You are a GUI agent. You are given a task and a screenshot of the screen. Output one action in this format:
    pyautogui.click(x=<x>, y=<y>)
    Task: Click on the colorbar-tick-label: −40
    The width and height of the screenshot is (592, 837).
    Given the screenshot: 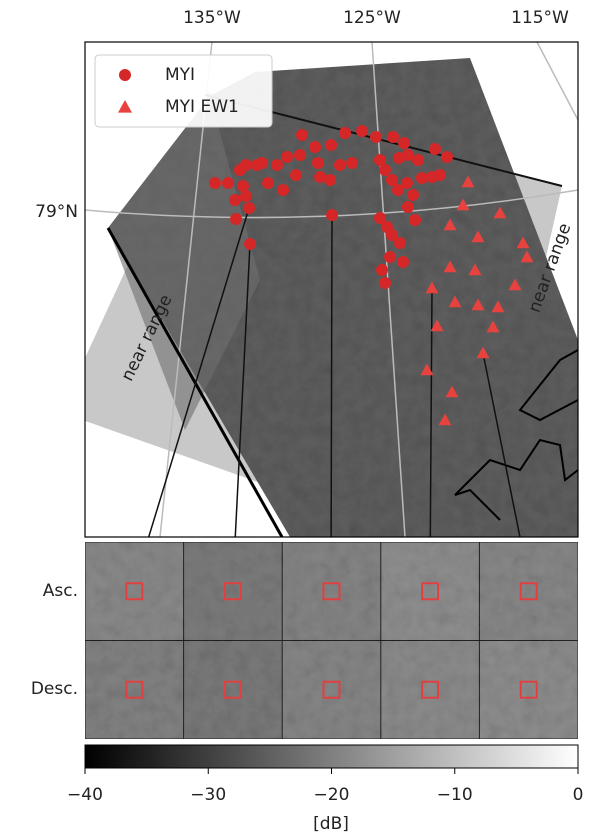 What is the action you would take?
    pyautogui.click(x=85, y=795)
    